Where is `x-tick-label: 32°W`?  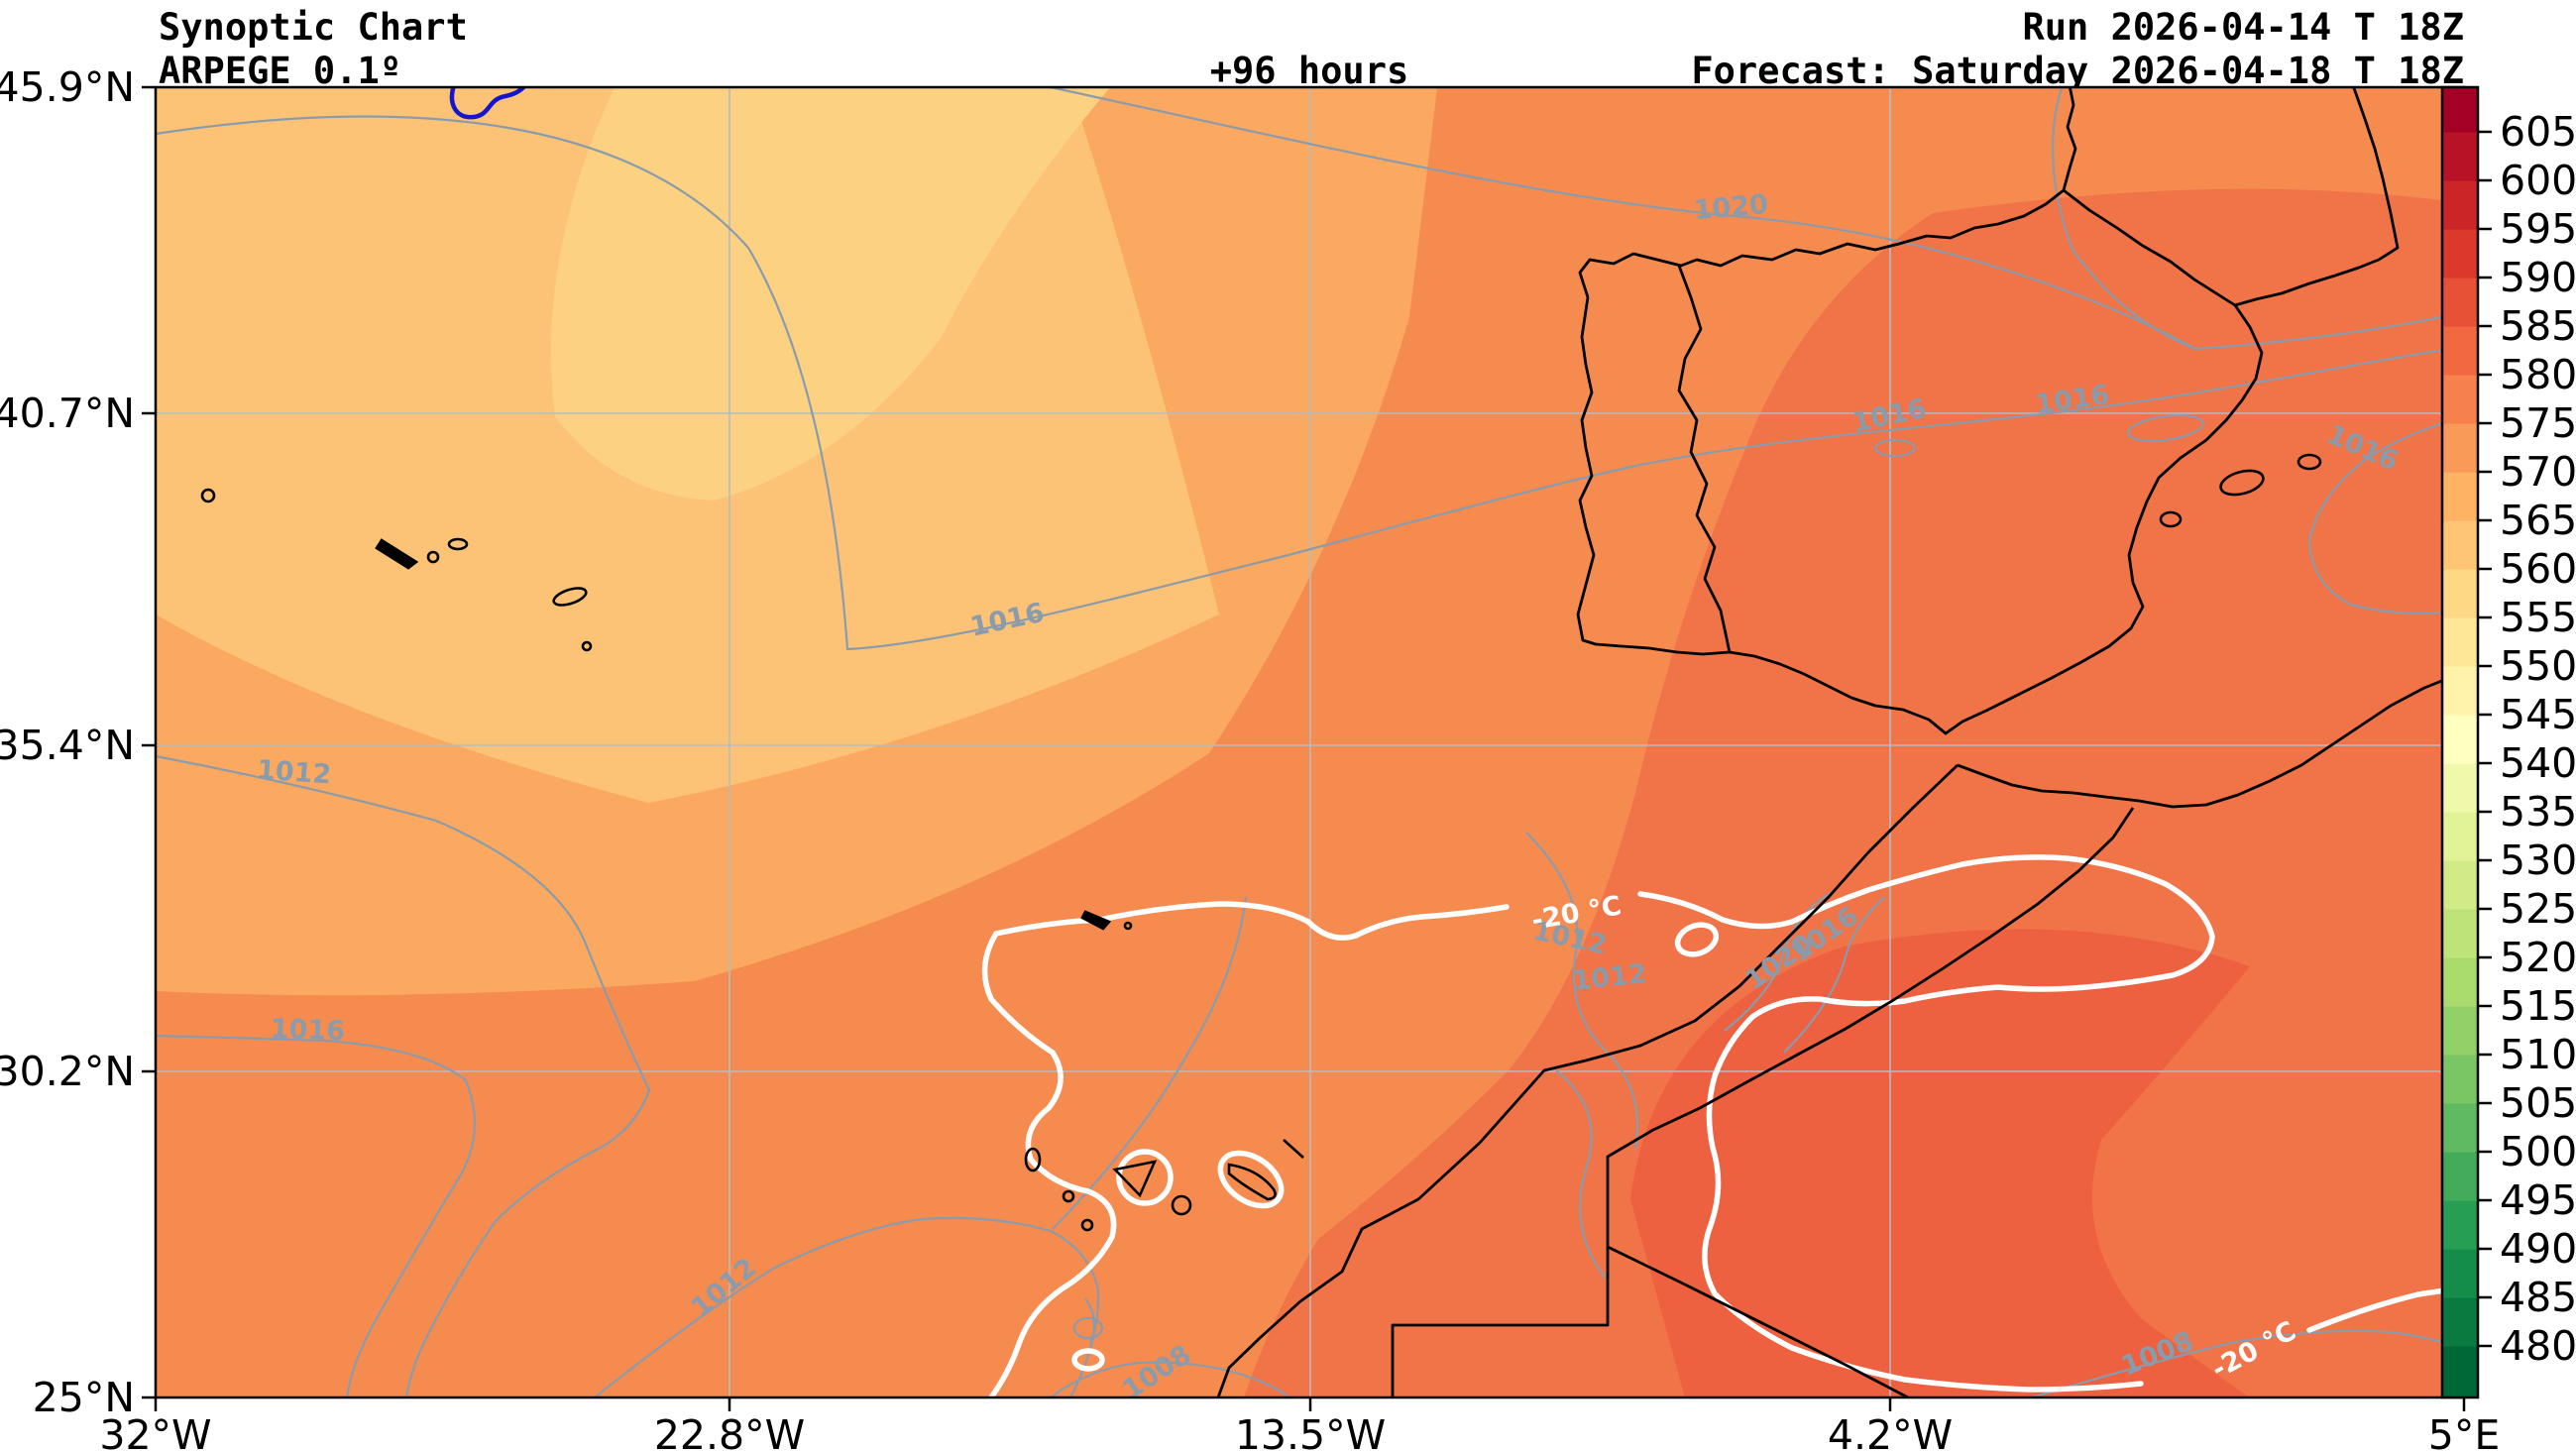 x-tick-label: 32°W is located at coordinates (155, 1431).